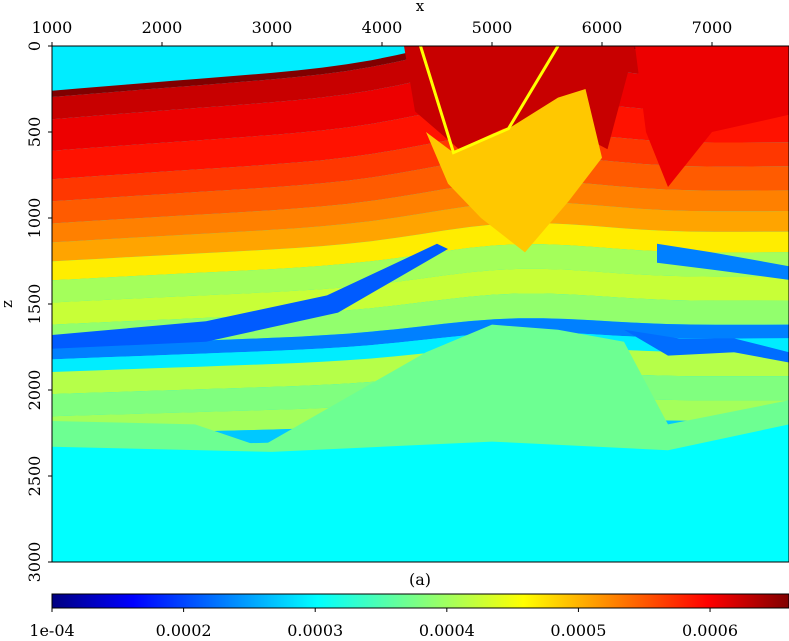  I want to click on y-tick-label: 2500, so click(34, 476).